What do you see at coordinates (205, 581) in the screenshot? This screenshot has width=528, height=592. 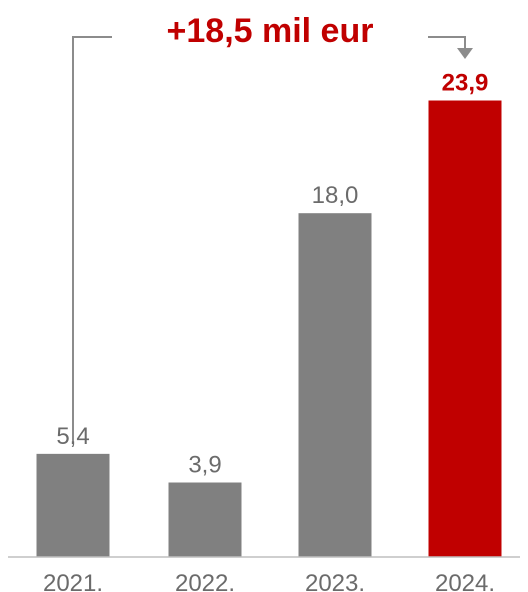 I see `x-tick-label: 2022.` at bounding box center [205, 581].